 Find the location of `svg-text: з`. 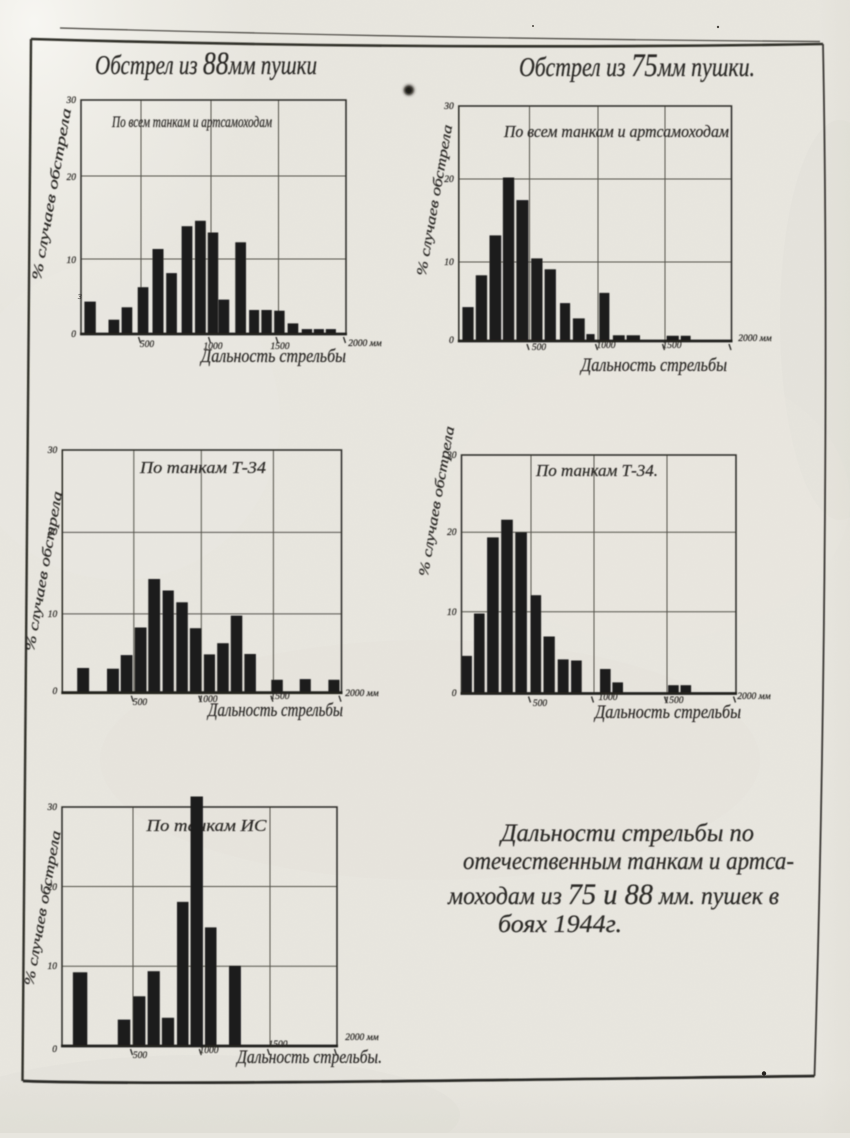

svg-text: з is located at coordinates (79, 296).